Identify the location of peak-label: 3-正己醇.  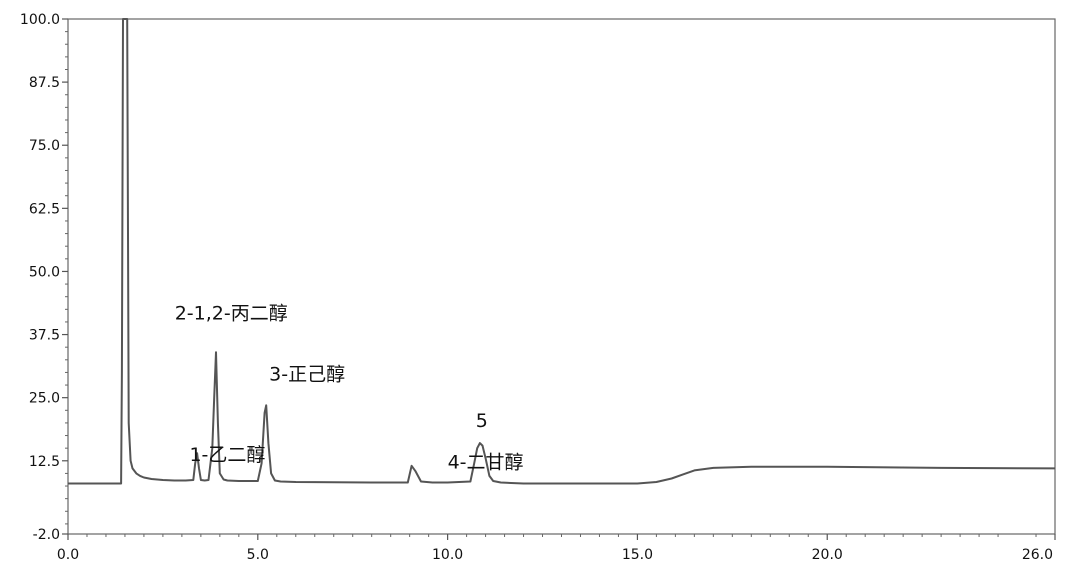
(307, 375).